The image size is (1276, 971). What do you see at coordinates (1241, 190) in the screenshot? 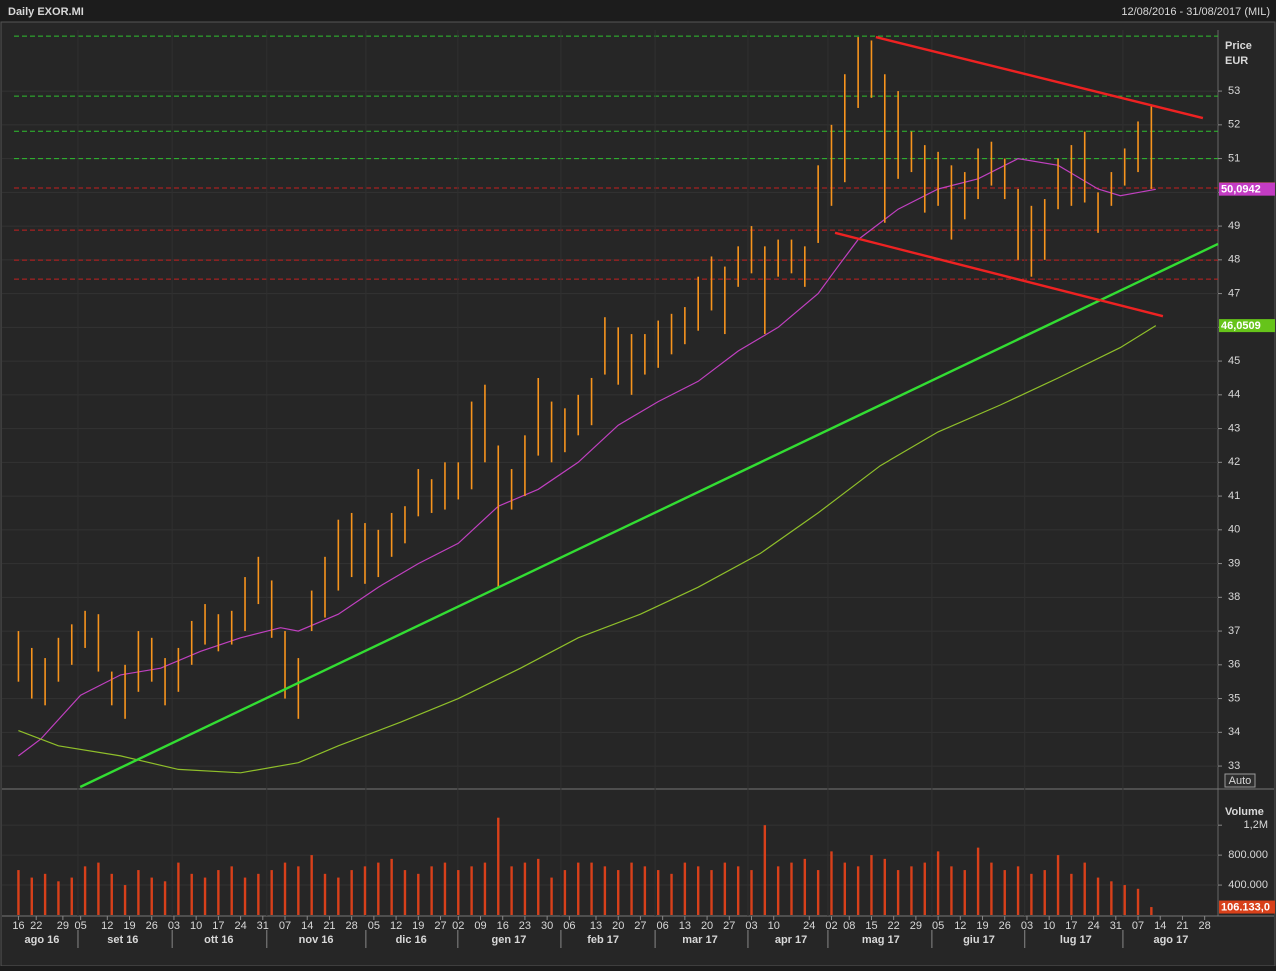
I see `last-value-label: 50,0942` at bounding box center [1241, 190].